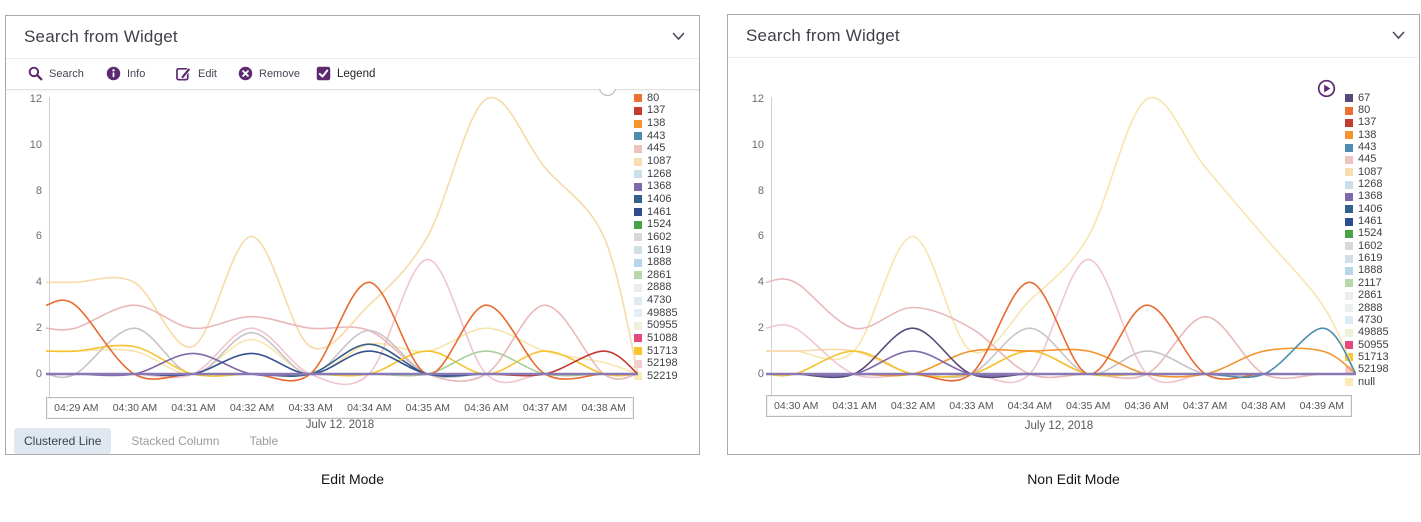 The height and width of the screenshot is (522, 1421). What do you see at coordinates (125, 73) in the screenshot?
I see `toolbar-info-button: Info` at bounding box center [125, 73].